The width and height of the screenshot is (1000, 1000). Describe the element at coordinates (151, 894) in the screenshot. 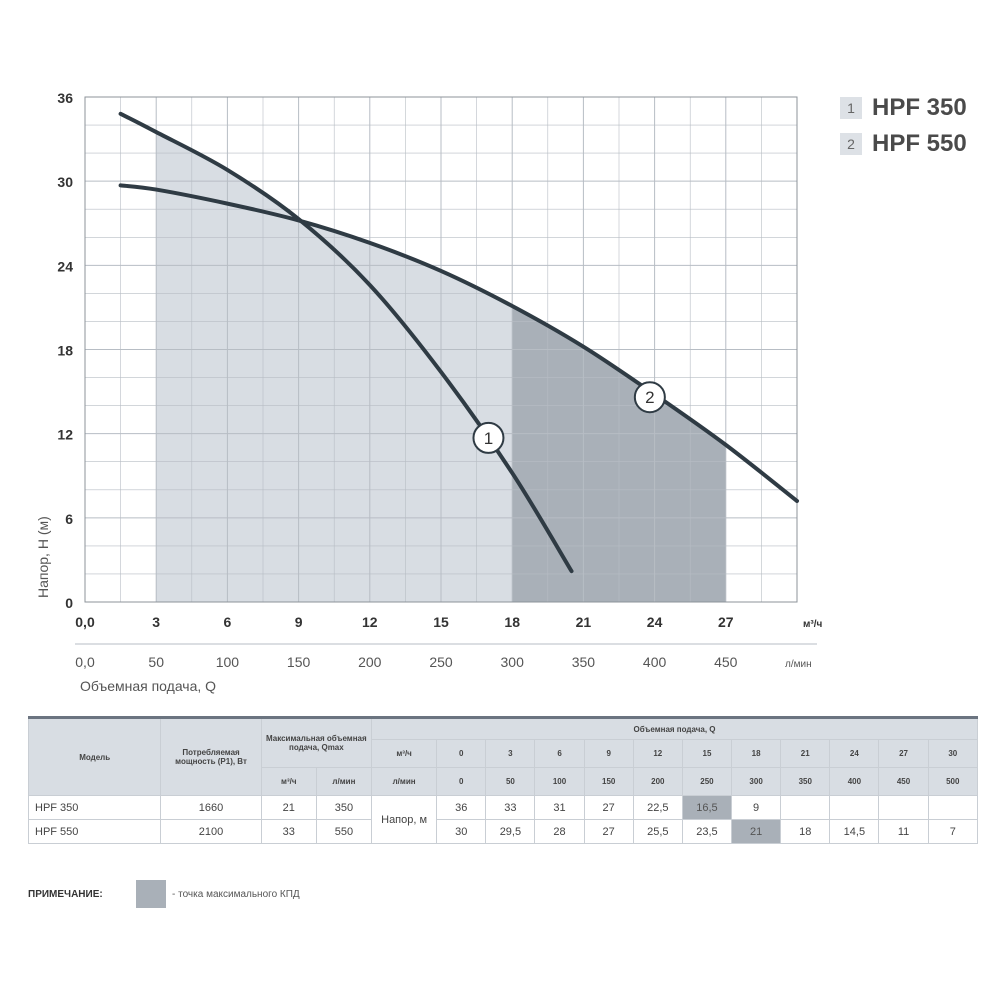

I see `max-efficiency-swatch` at that location.